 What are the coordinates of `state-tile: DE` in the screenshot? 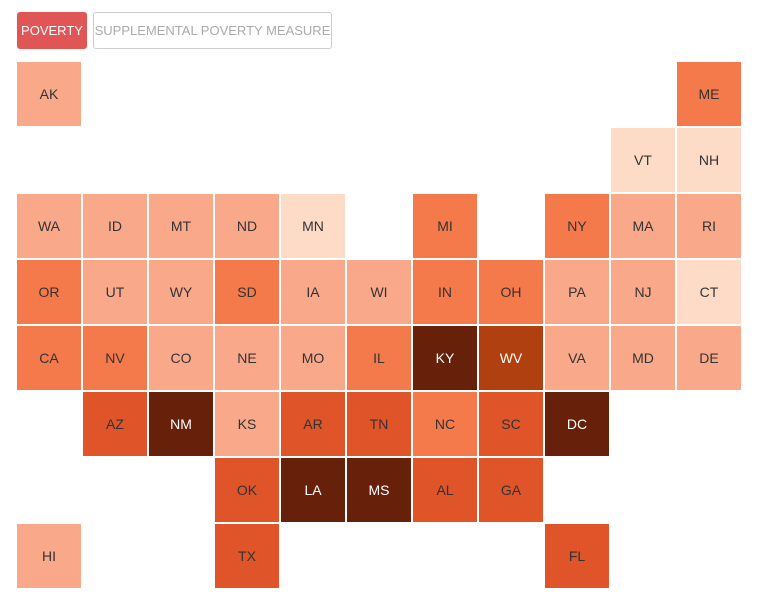 It's located at (709, 358).